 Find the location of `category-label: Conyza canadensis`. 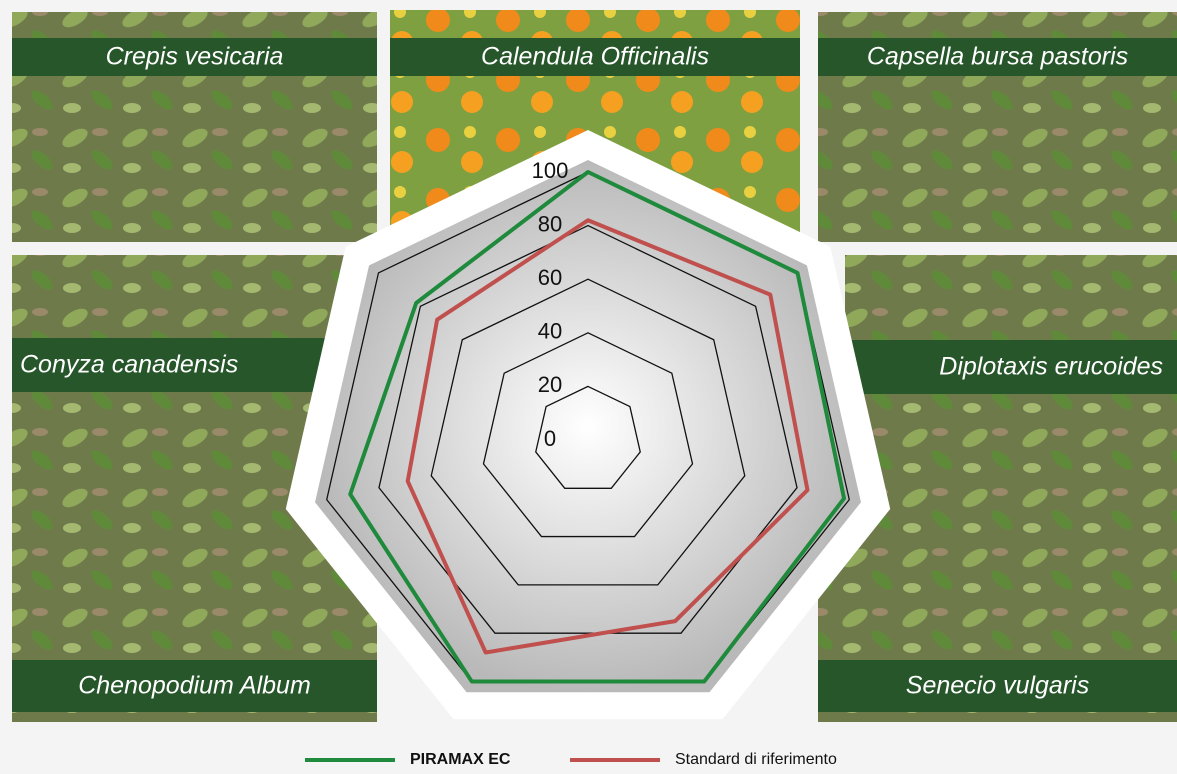

category-label: Conyza canadensis is located at coordinates (129, 365).